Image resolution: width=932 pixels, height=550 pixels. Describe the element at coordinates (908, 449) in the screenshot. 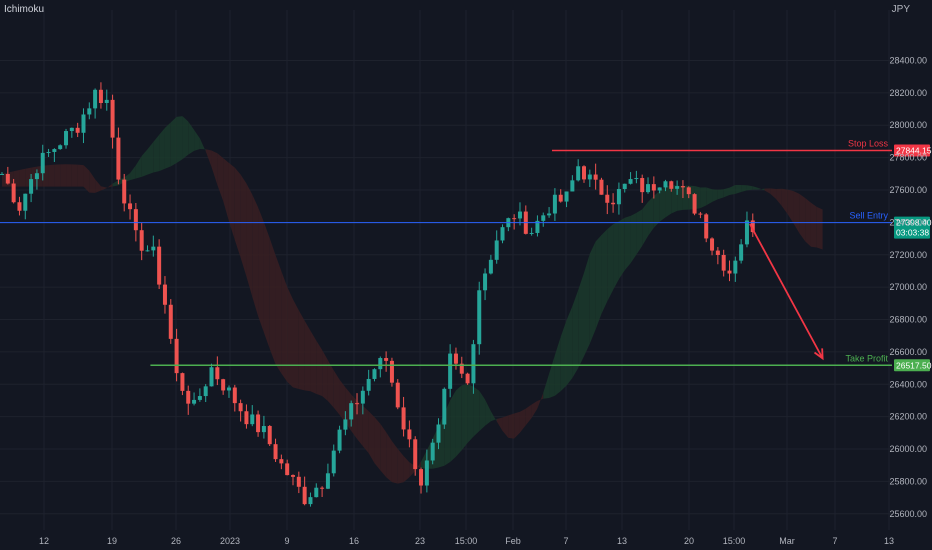

I see `y-tick-label: 26000.00` at that location.